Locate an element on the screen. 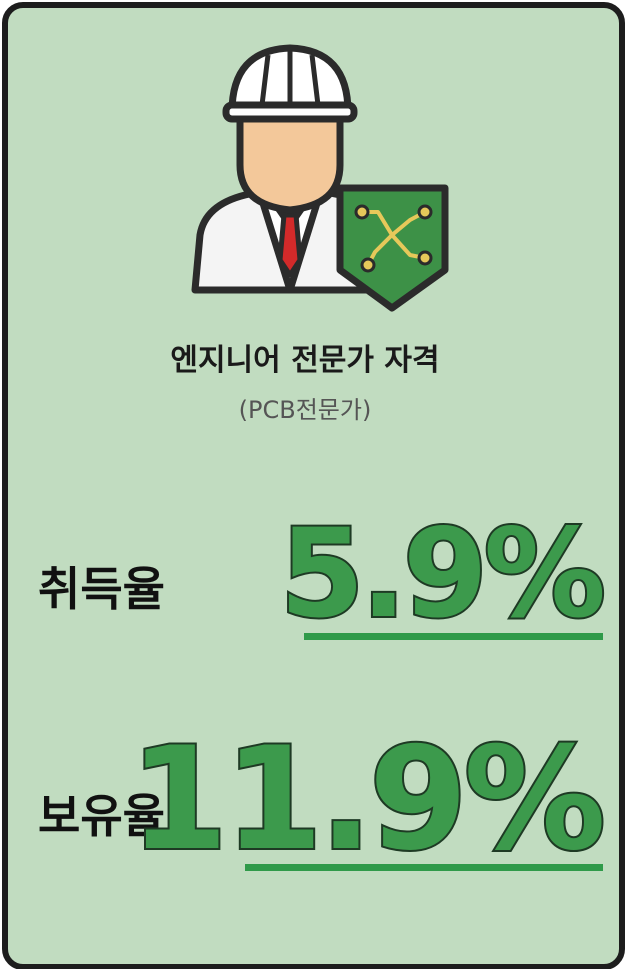 The width and height of the screenshot is (627, 969). card-subtitle: (PCB전문가) is located at coordinates (305, 410).